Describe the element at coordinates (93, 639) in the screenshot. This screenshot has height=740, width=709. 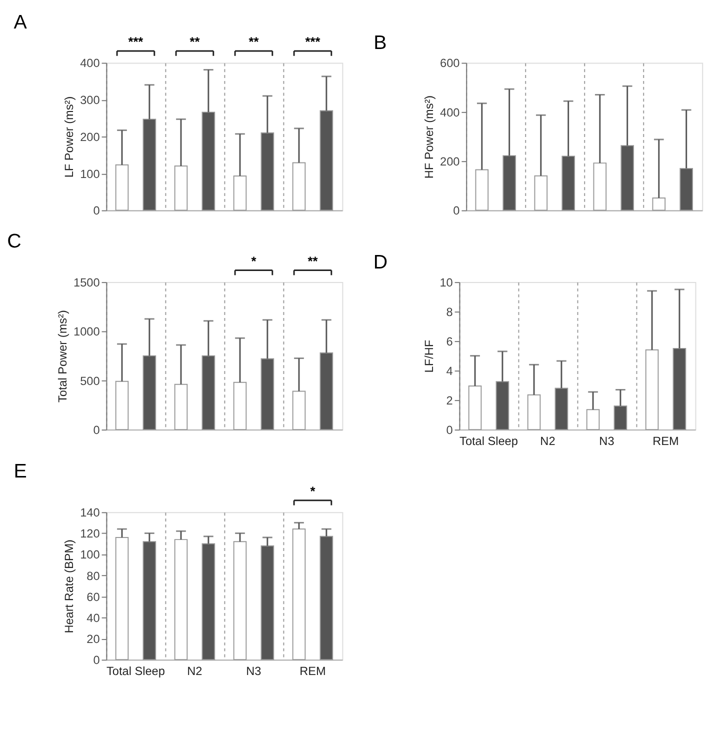
I see `y-tick-label: 20` at that location.